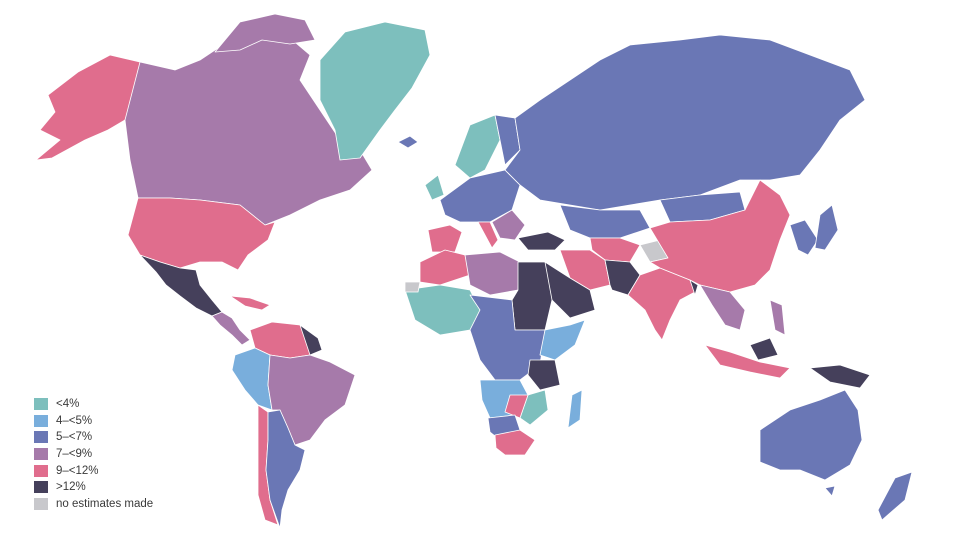 The width and height of the screenshot is (972, 548). I want to click on region-brazil, so click(311, 400).